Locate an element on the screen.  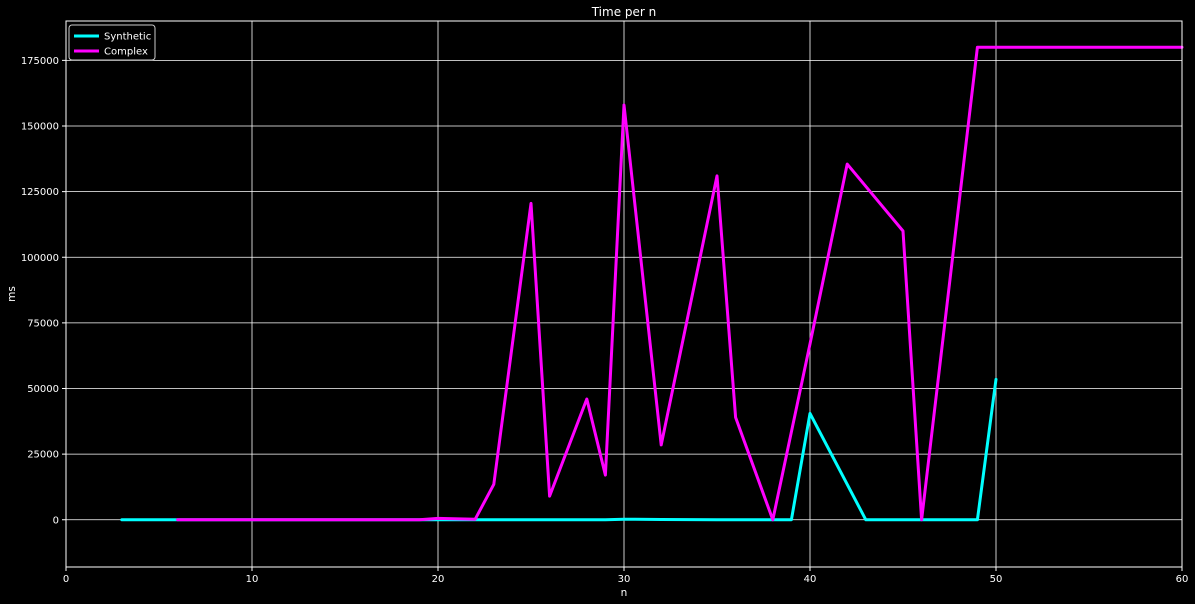
legend-label-synthetic: Synthetic is located at coordinates (127, 37).